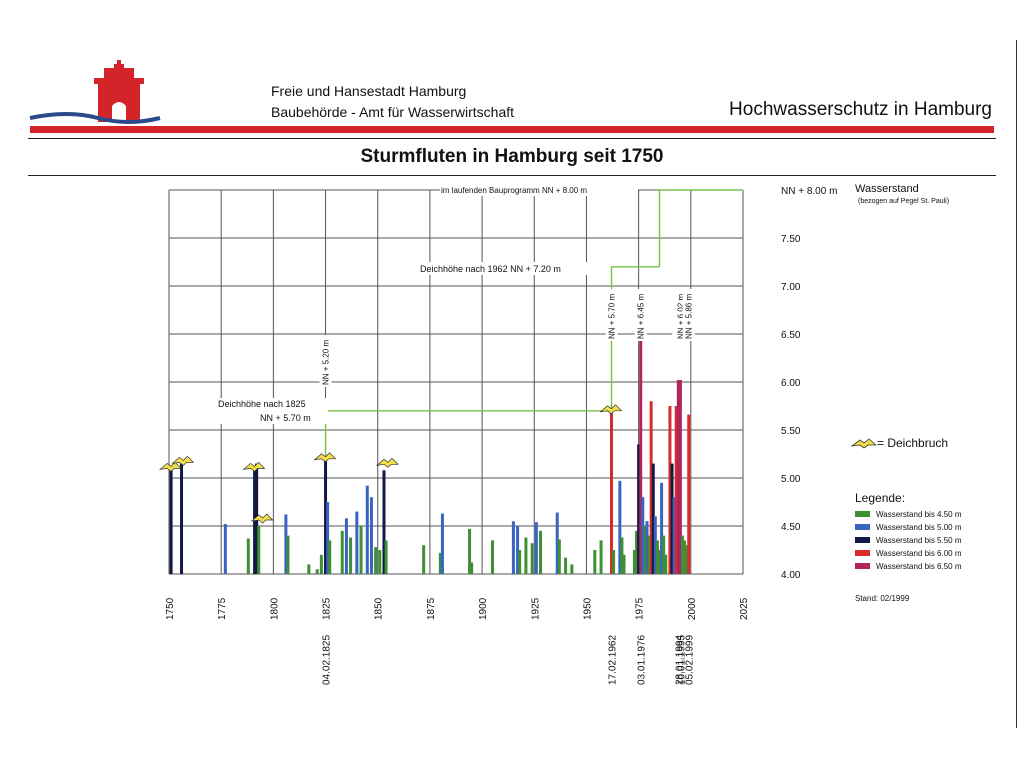 The height and width of the screenshot is (768, 1024). I want to click on legend-item-500: Wasserstand bis 5.00 m, so click(908, 527).